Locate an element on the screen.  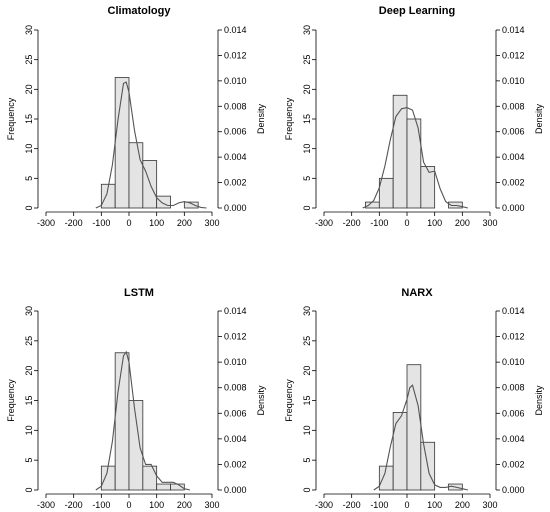
chart-title: LSTM is located at coordinates (139, 293).